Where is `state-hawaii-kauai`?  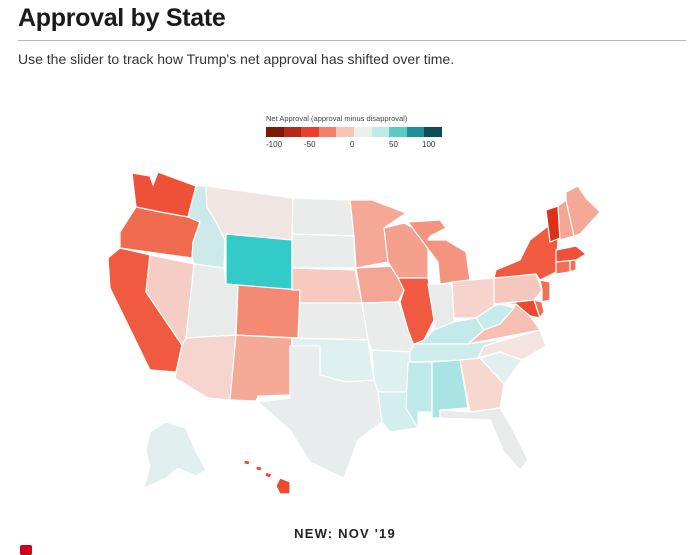 state-hawaii-kauai is located at coordinates (259, 468).